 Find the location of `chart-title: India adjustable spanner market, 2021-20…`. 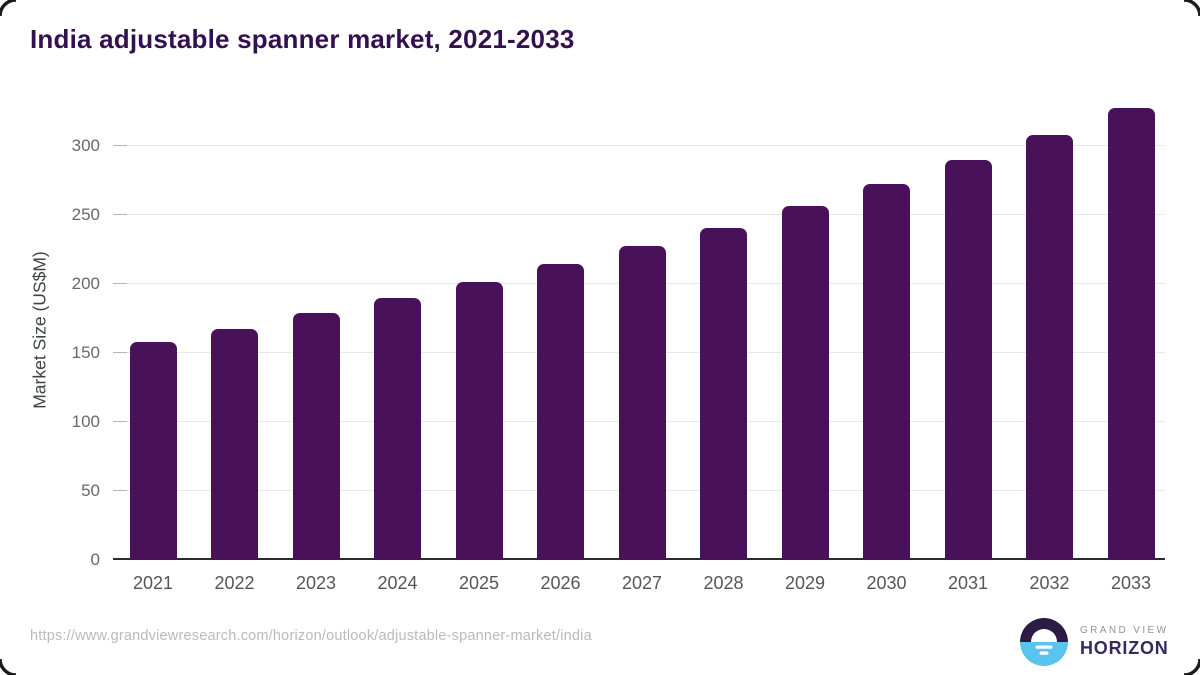

chart-title: India adjustable spanner market, 2021-20… is located at coordinates (302, 39).